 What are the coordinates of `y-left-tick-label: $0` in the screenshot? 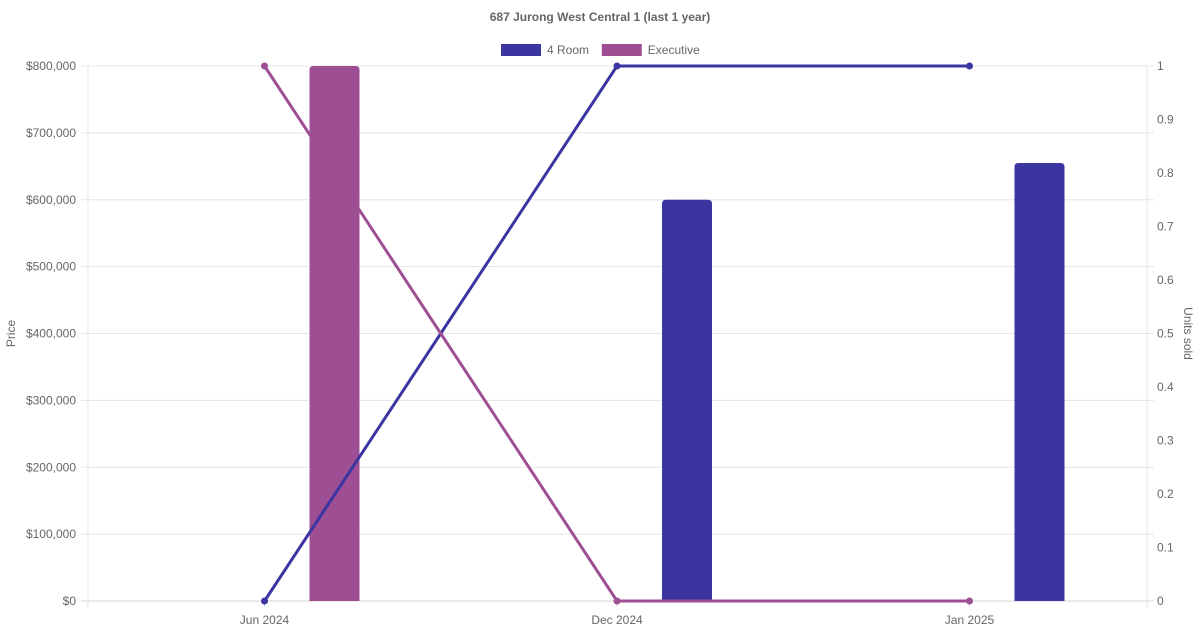 It's located at (70, 601).